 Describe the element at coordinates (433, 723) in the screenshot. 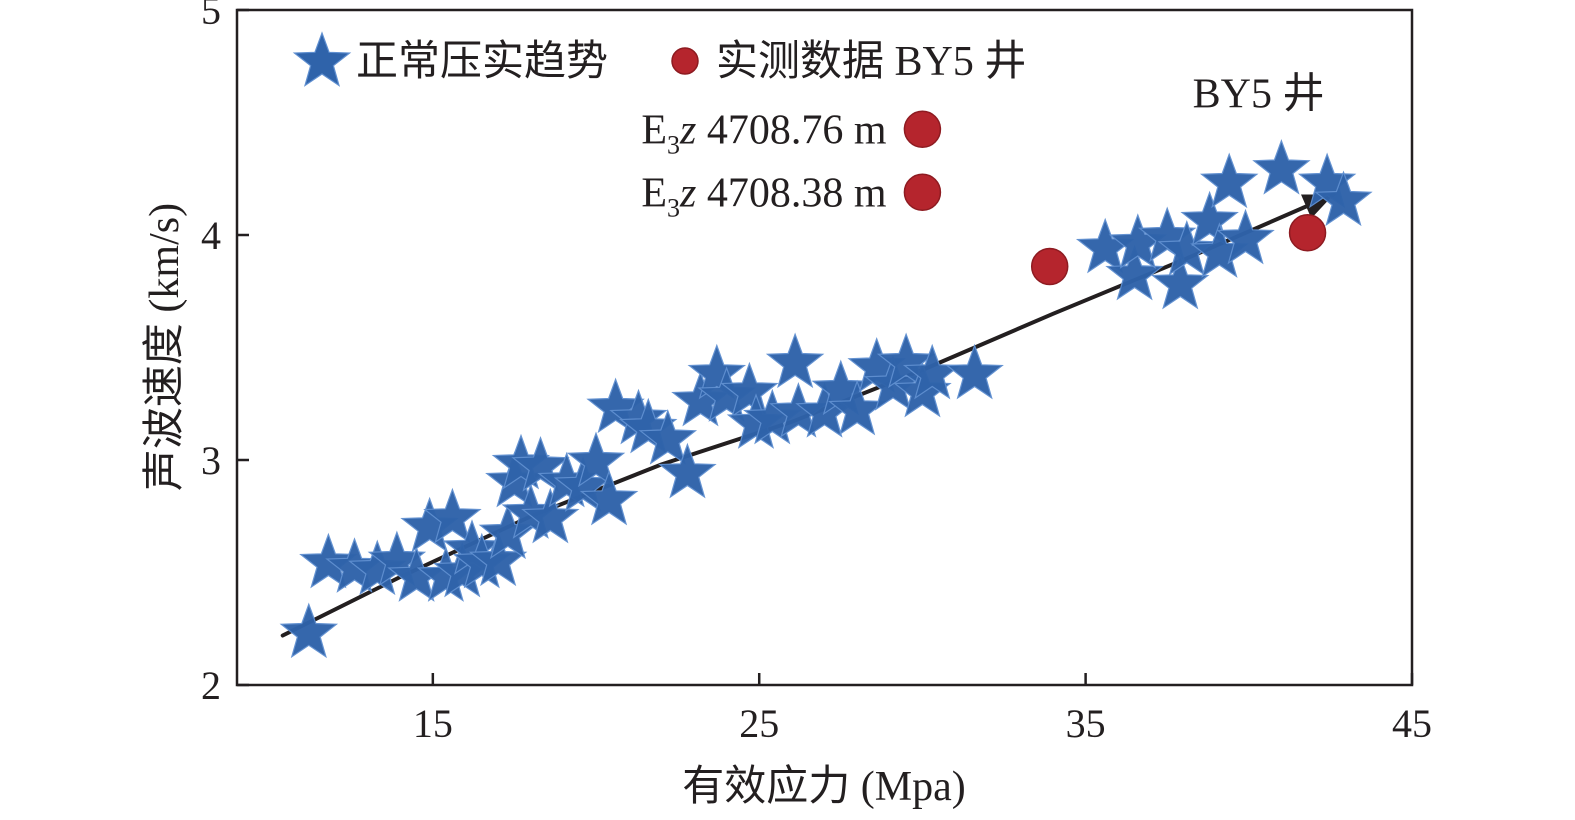

I see `x-tick-label: 15` at that location.